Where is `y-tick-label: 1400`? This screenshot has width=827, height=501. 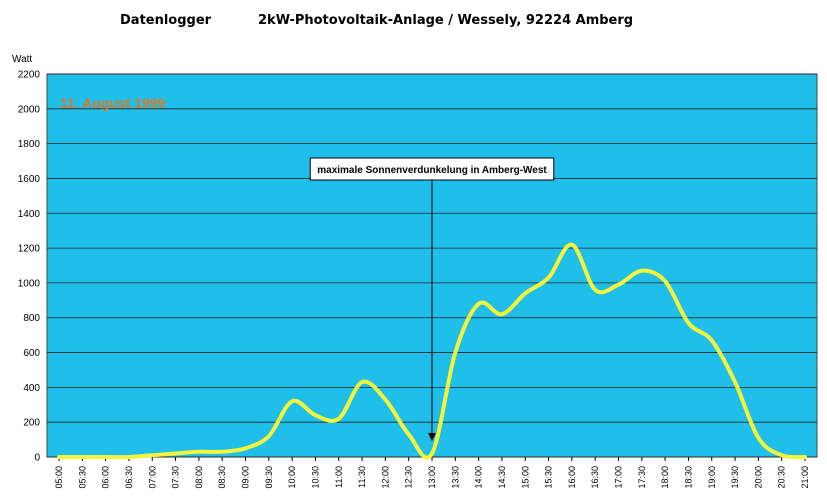
y-tick-label: 1400 is located at coordinates (29, 214).